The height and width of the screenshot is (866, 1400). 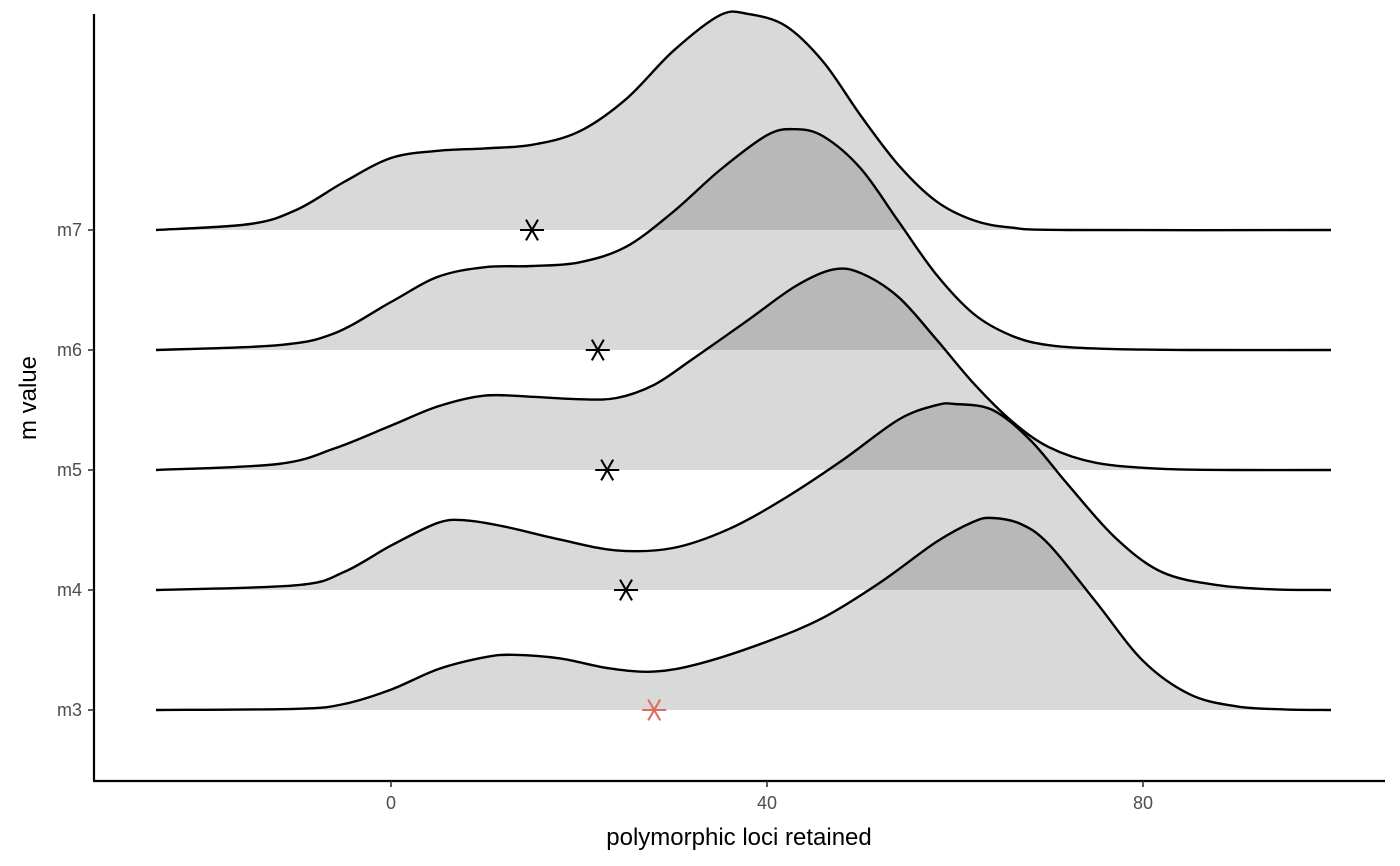 I want to click on star-marker-m4, so click(x=626, y=590).